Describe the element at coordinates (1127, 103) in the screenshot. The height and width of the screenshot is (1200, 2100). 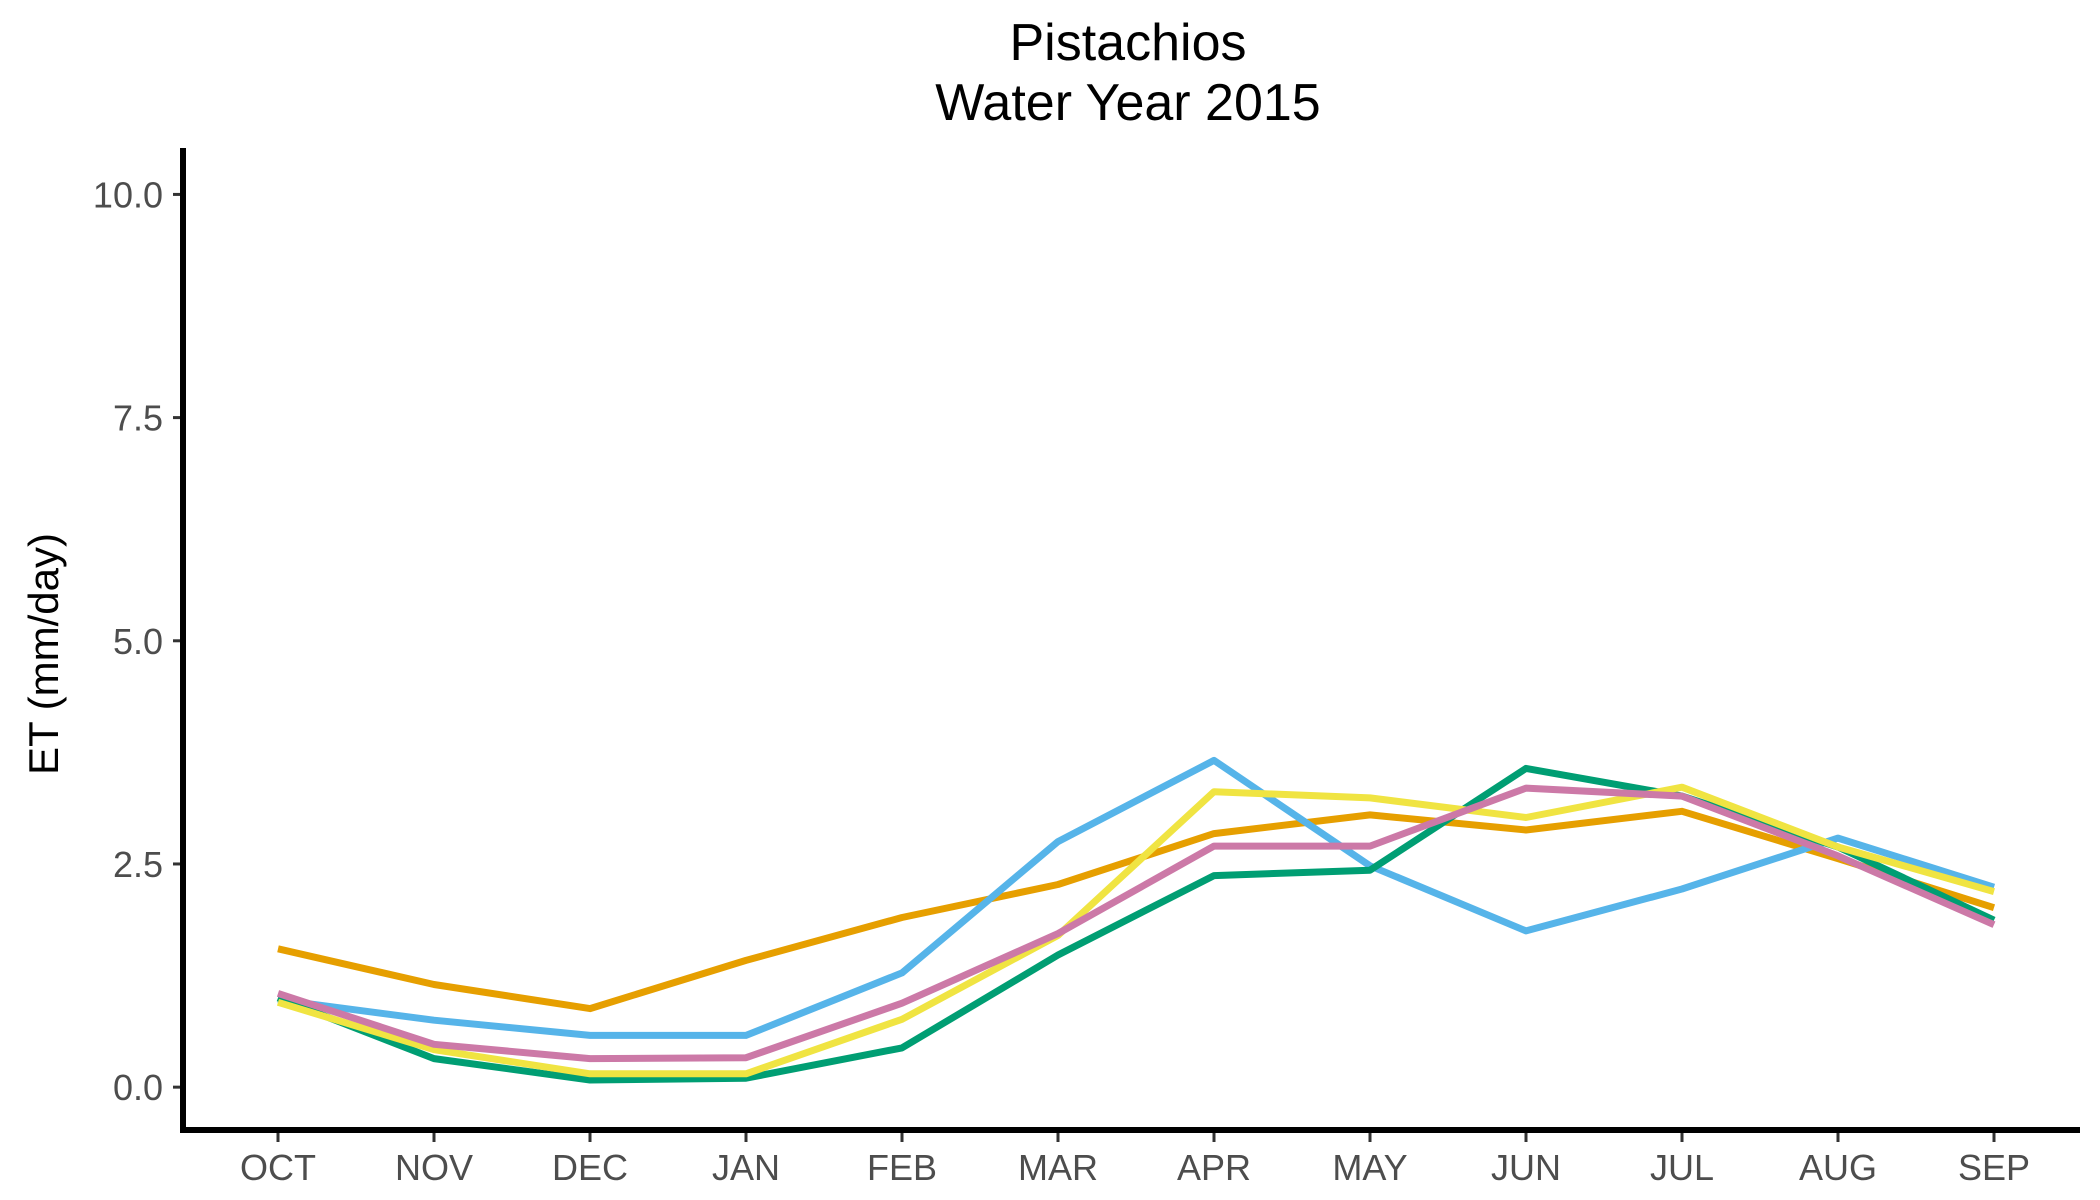
I see `chart-subtitle: Water Year 2015` at that location.